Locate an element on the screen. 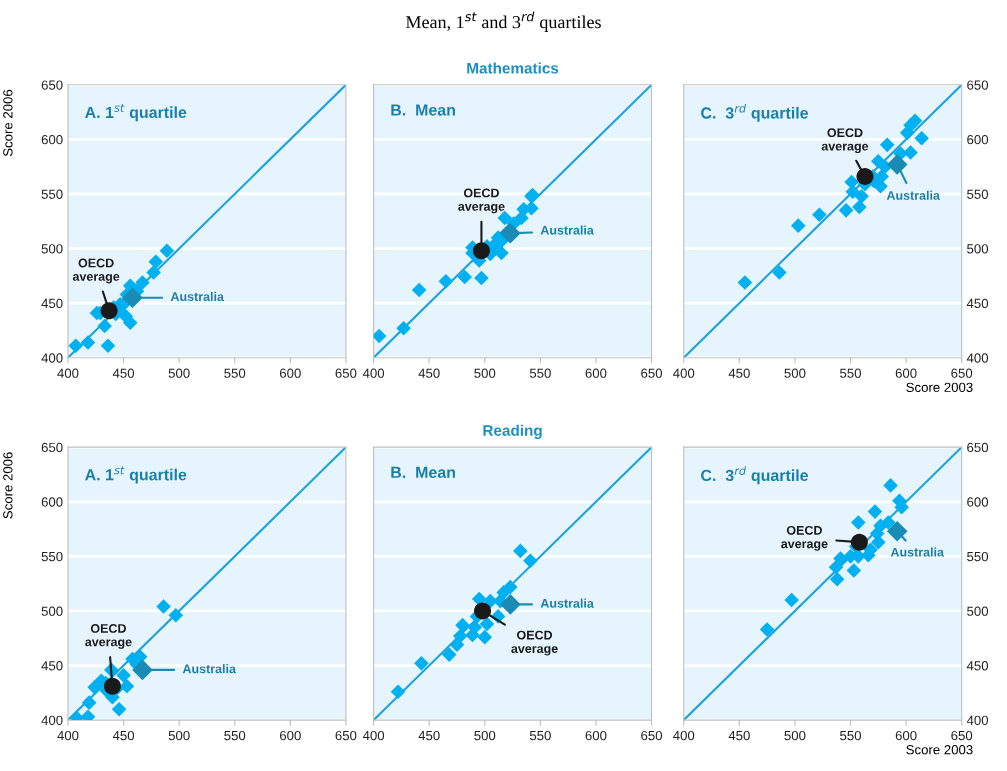 The image size is (1007, 771). text: Mean, 1$^{st}$ and 3$^{rd}$ quartiles is located at coordinates (503, 21).